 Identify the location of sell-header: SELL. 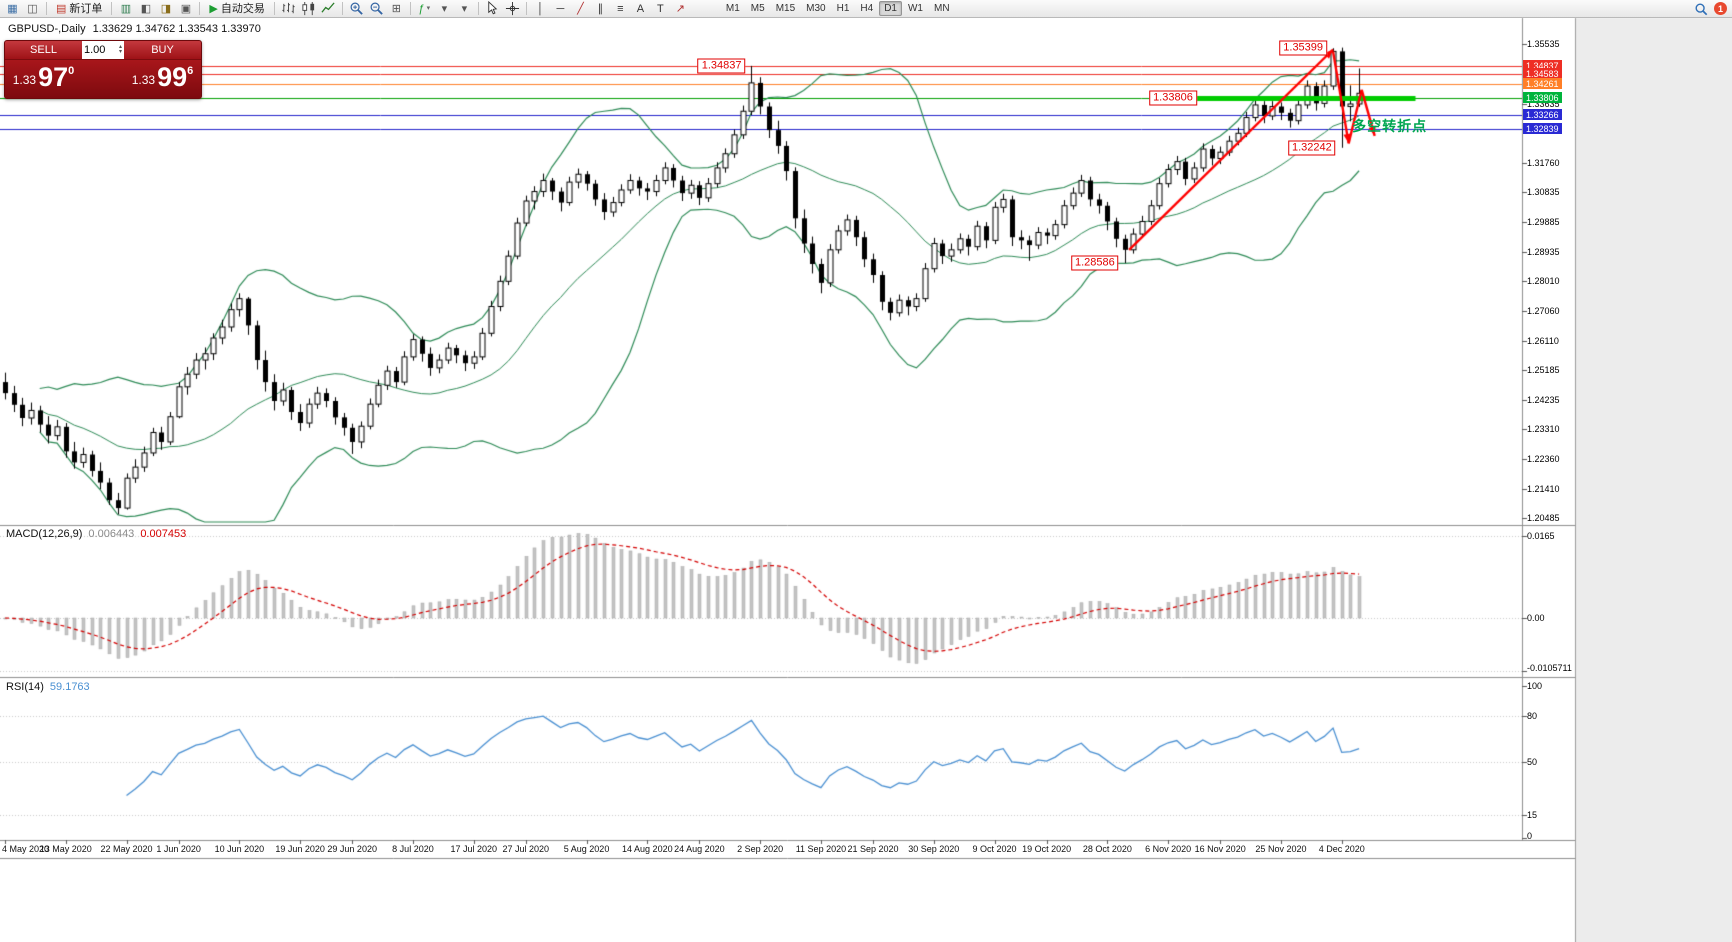
(43, 50).